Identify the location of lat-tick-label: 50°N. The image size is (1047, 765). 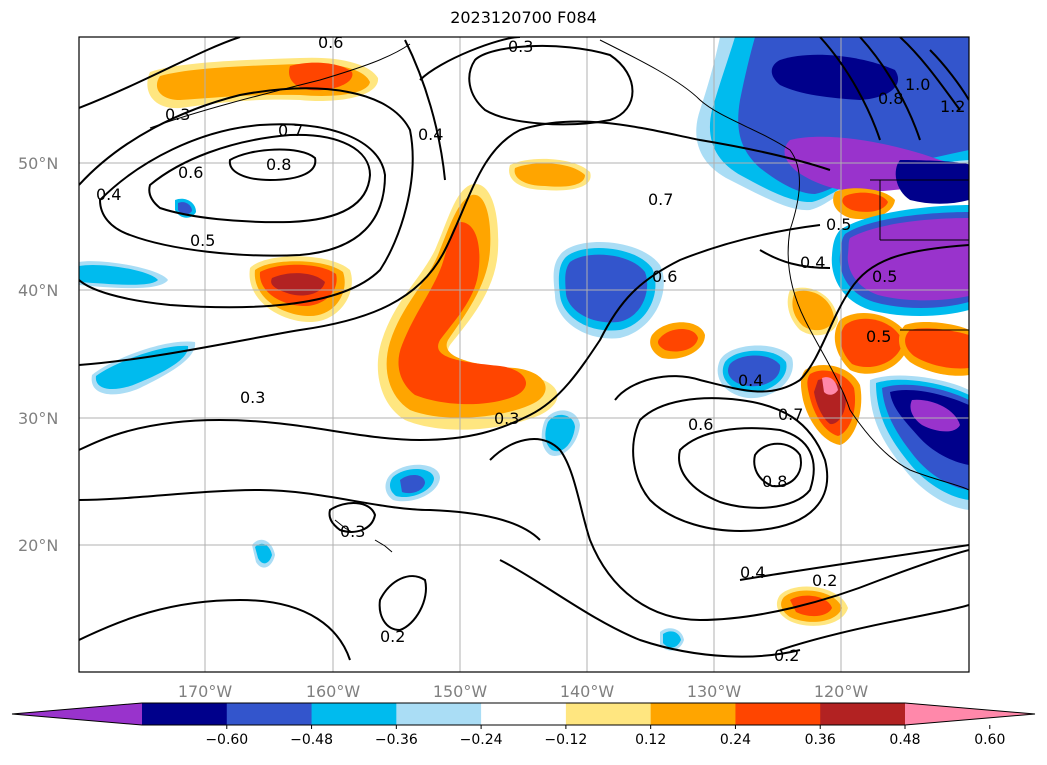
(38, 163).